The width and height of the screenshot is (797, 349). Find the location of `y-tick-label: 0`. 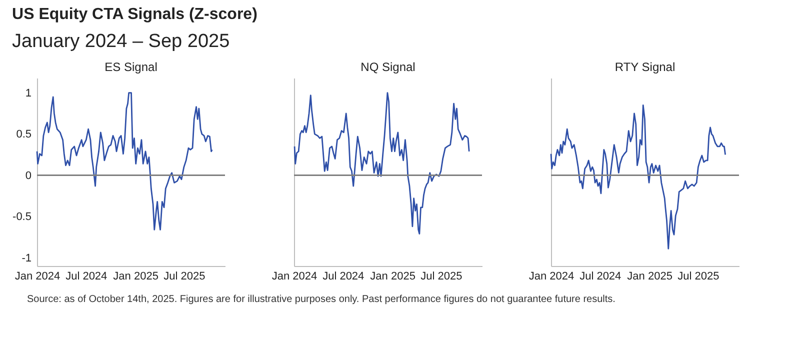

y-tick-label: 0 is located at coordinates (28, 176).